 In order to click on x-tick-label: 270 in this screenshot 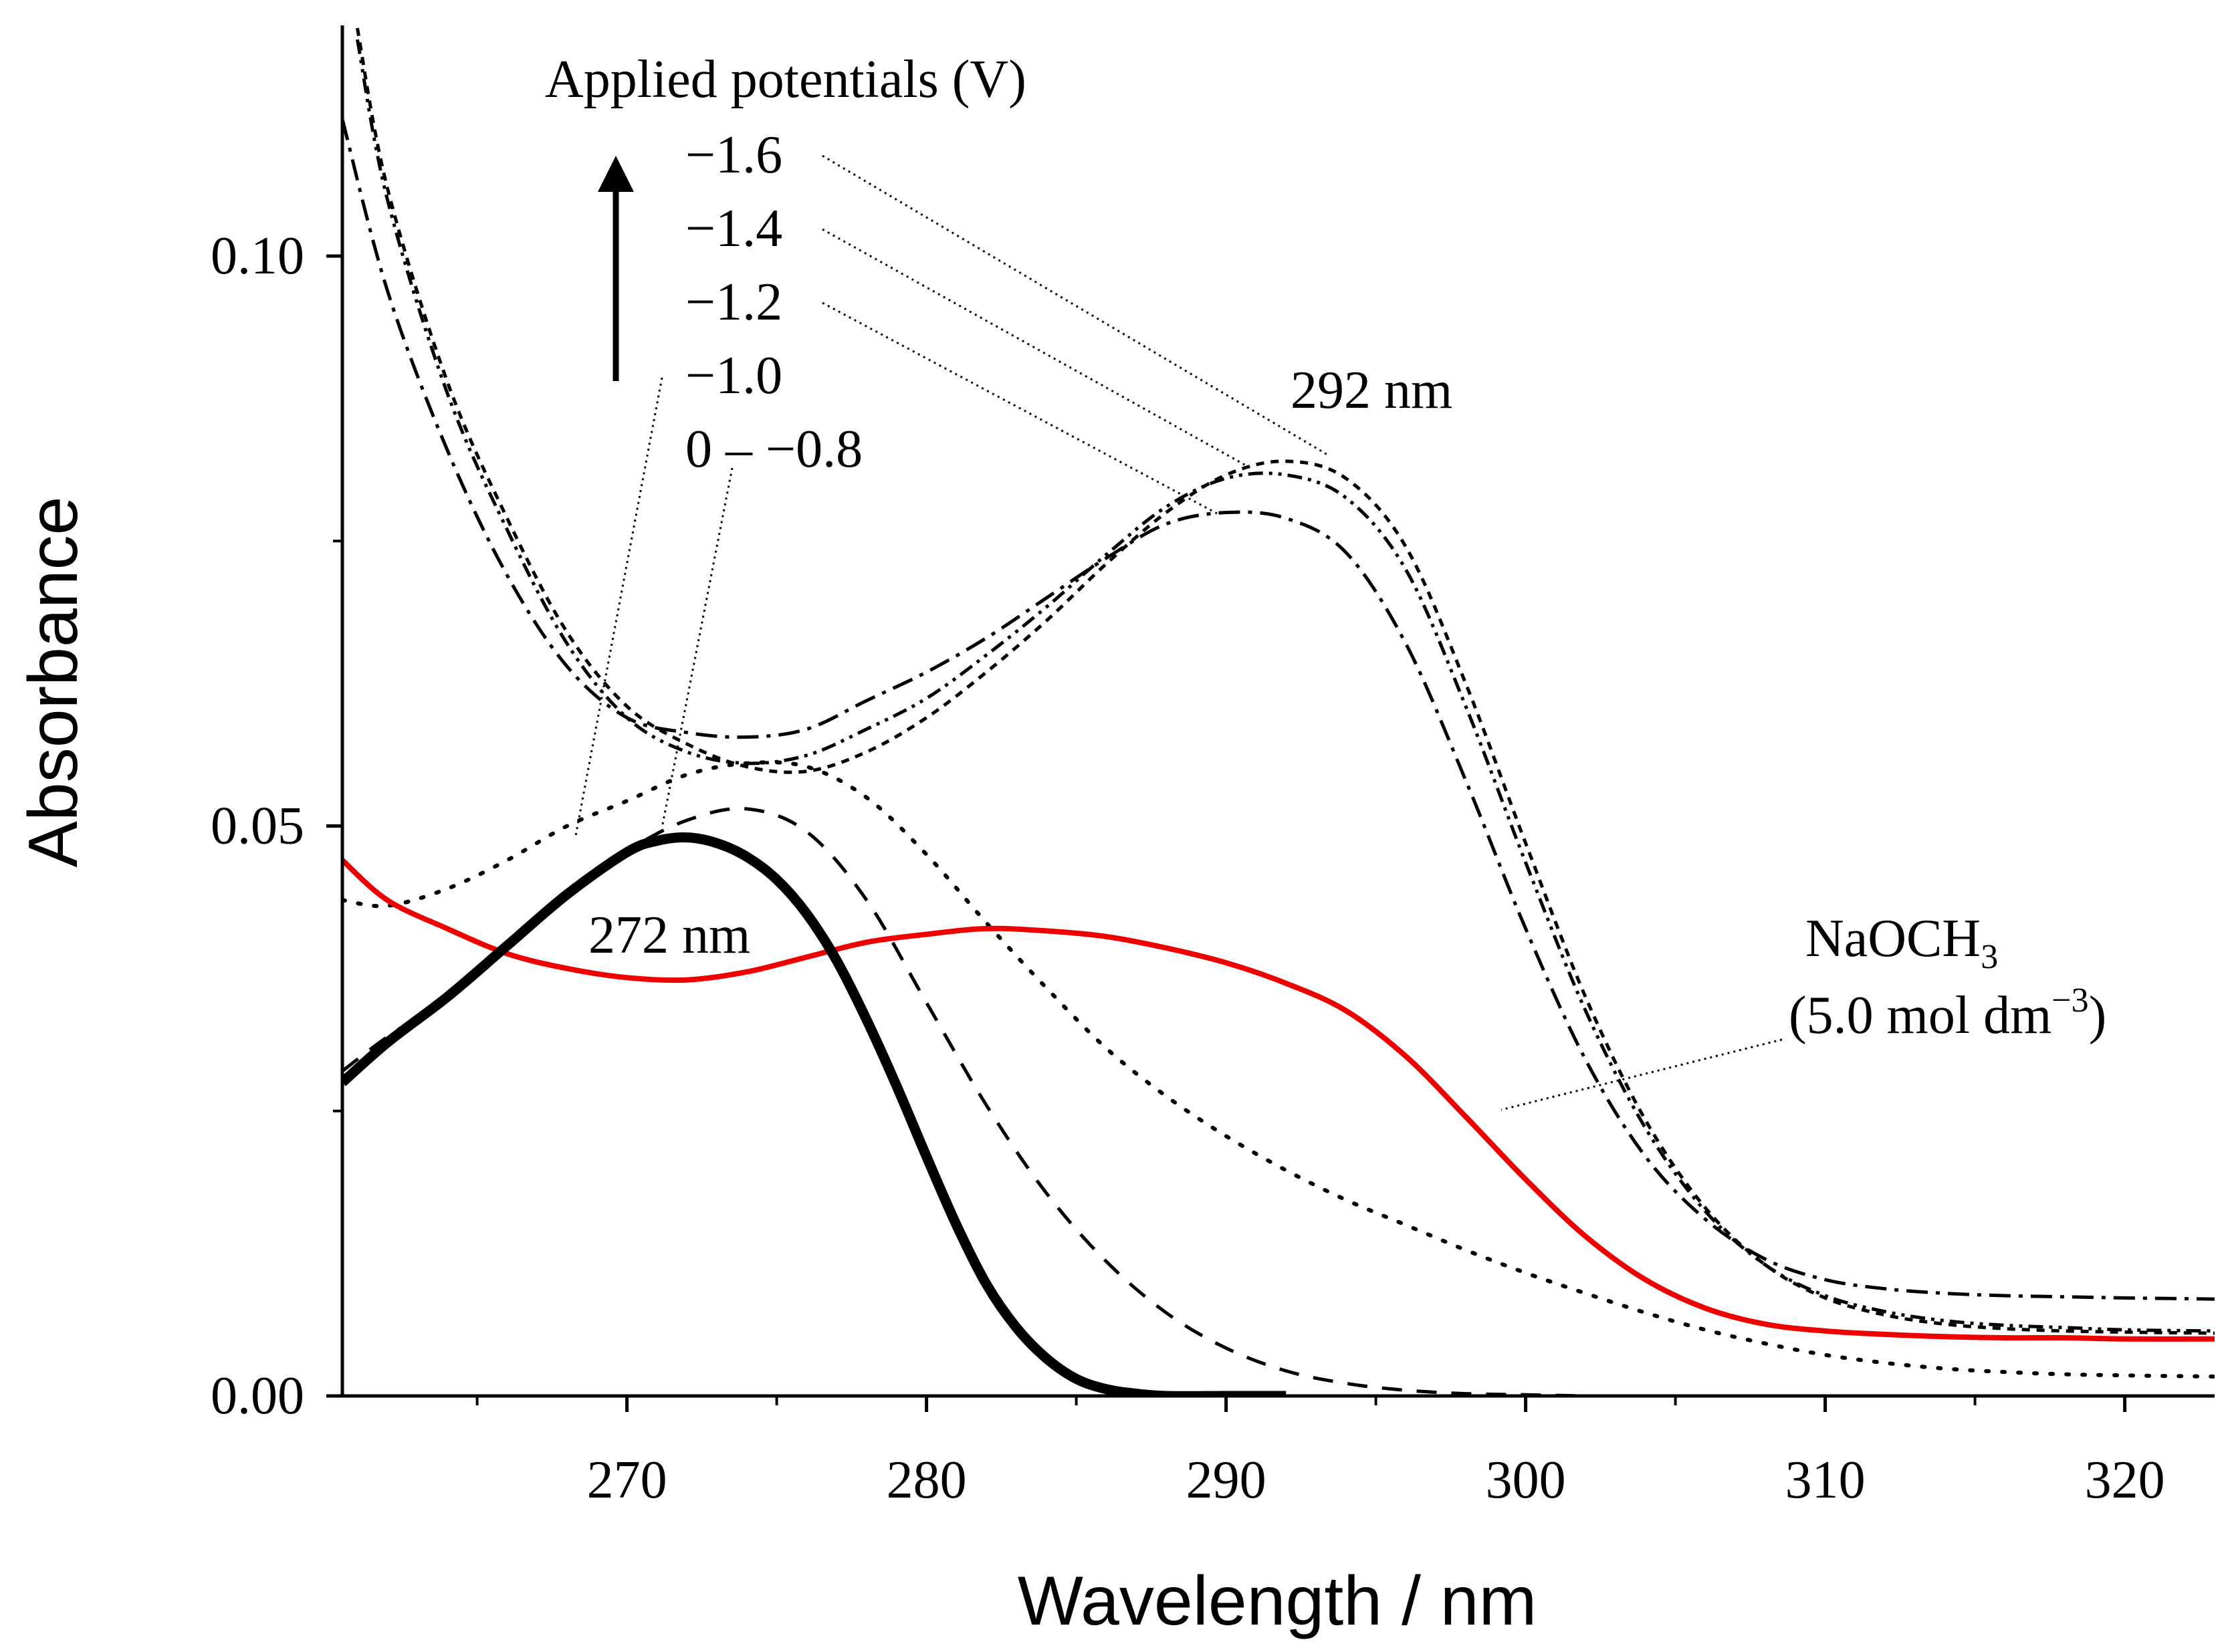, I will do `click(627, 1480)`.